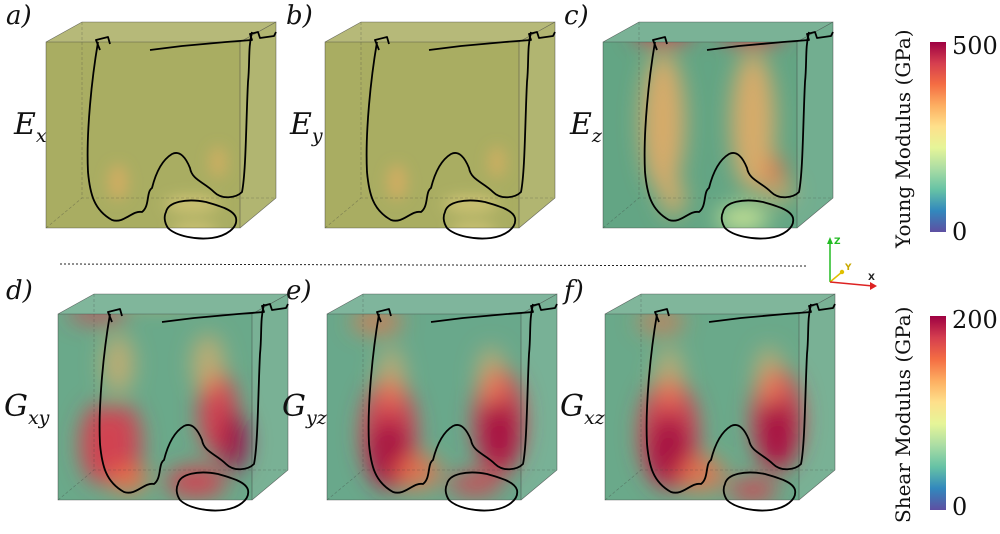  Describe the element at coordinates (938, 137) in the screenshot. I see `young-colorbar-gradient` at that location.